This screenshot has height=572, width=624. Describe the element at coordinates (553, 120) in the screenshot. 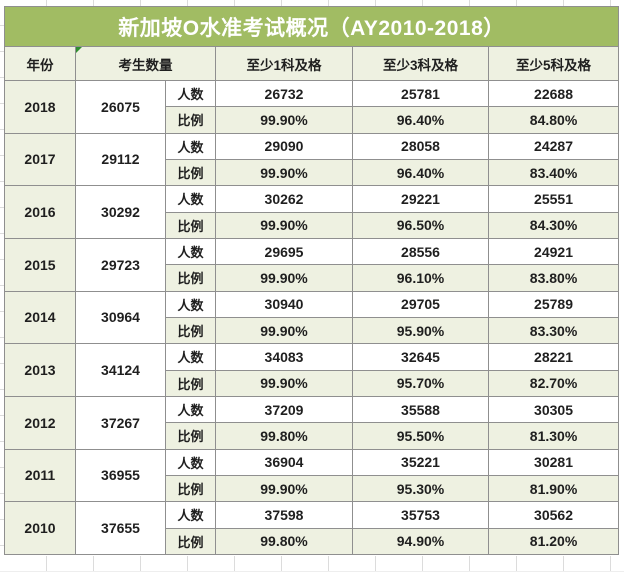

I see `value-cell: 84.80%` at that location.